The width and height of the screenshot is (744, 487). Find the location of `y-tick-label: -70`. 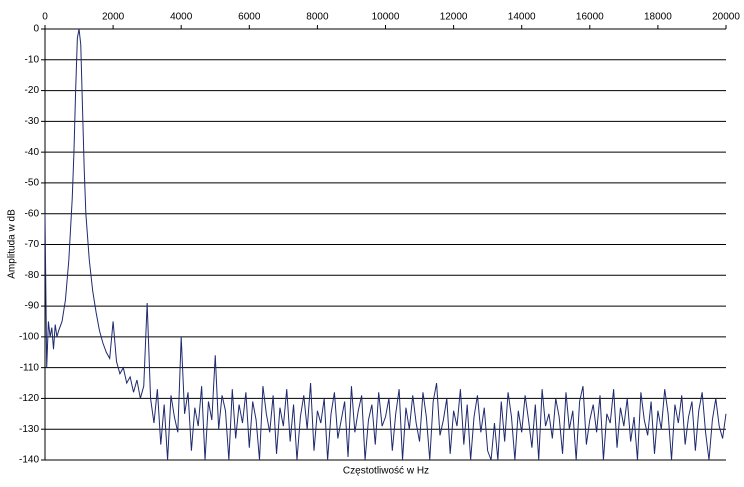

y-tick-label: -70 is located at coordinates (32, 244).